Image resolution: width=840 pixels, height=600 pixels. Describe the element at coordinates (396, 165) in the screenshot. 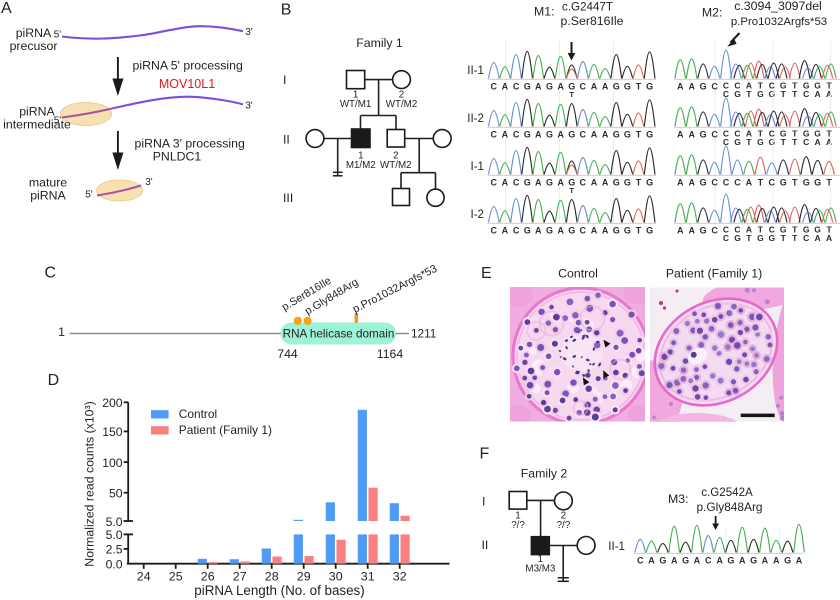

I see `svg-text: WT/M2` at that location.